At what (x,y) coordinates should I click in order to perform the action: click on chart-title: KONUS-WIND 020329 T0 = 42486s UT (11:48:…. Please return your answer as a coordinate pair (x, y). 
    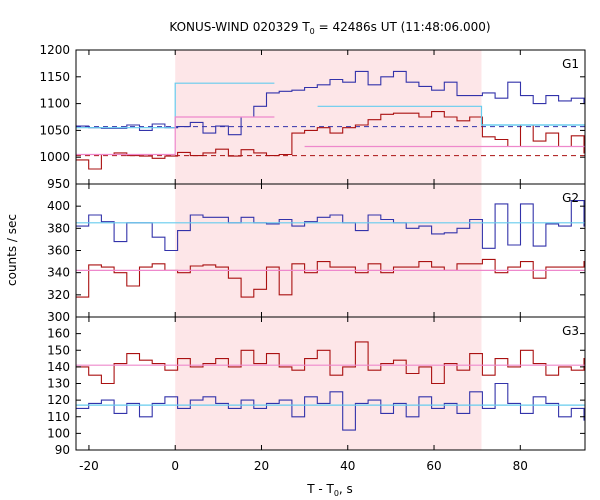
    Looking at the image, I should click on (329, 28).